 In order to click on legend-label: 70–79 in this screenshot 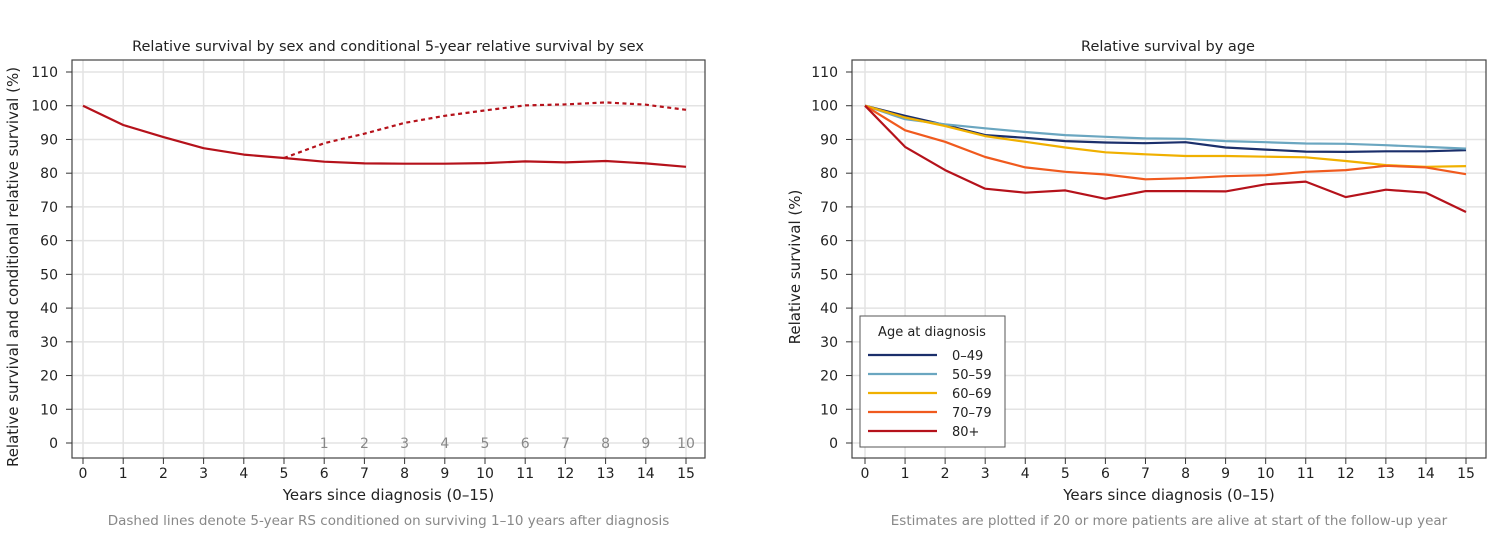, I will do `click(972, 413)`.